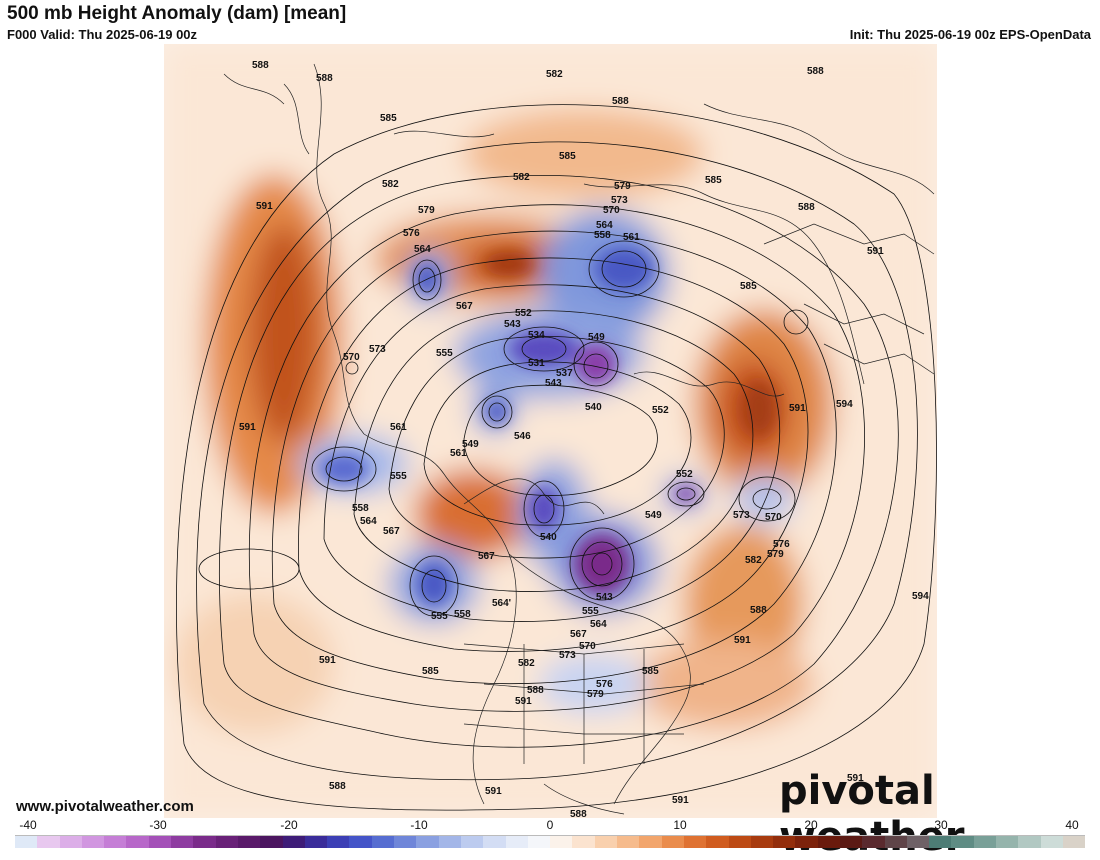 This screenshot has width=1100, height=860. Describe the element at coordinates (102, 34) in the screenshot. I see `valid-time: F000 Valid: Thu 2025-06-19 00z` at that location.